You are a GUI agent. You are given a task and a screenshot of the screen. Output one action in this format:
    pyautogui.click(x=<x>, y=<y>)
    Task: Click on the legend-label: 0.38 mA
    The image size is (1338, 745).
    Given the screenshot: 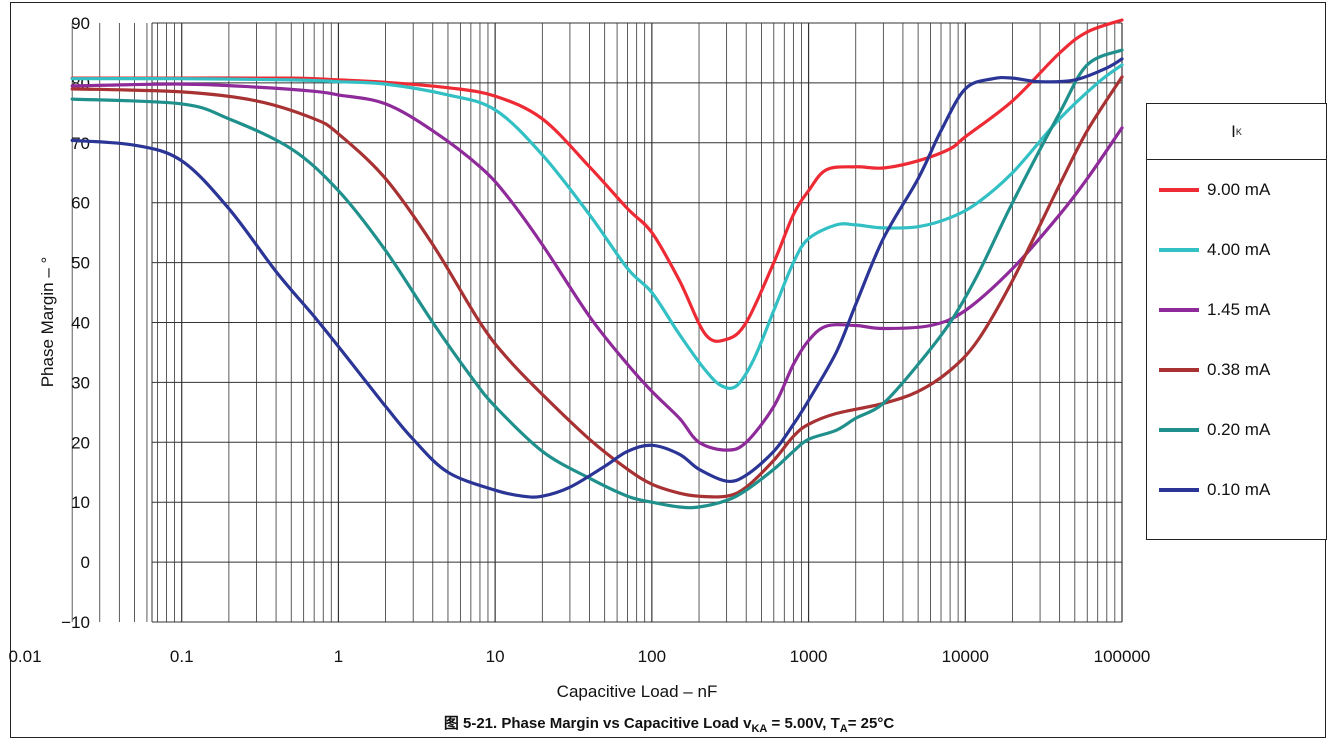 What is the action you would take?
    pyautogui.click(x=1239, y=369)
    